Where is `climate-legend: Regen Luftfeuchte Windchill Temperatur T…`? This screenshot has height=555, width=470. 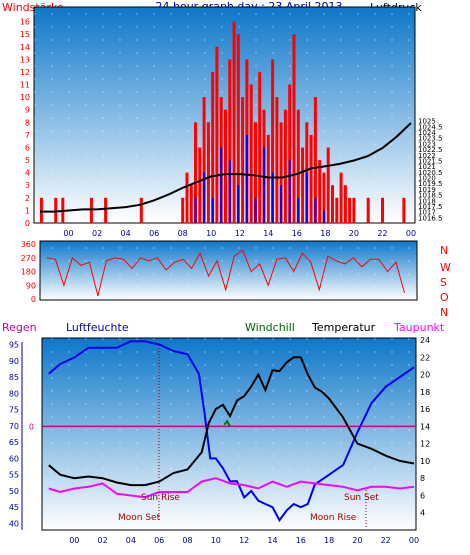
climate-legend: Regen Luftfeuchte Windchill Temperatur T… is located at coordinates (223, 327).